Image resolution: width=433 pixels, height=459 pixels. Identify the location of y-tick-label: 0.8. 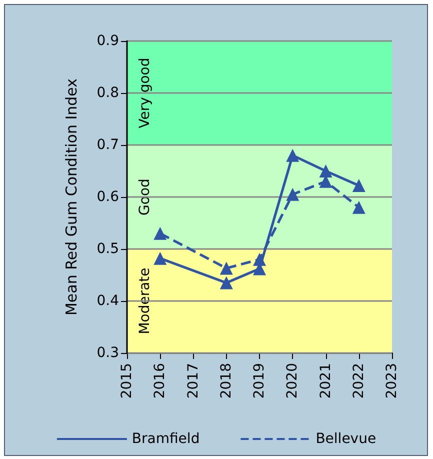
(107, 93).